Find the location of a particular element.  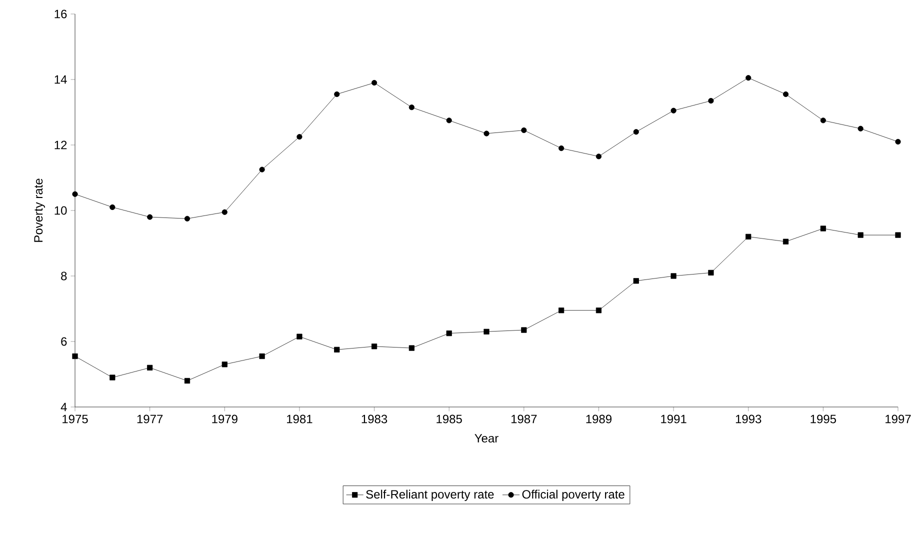

x-tick-label: 1977 is located at coordinates (150, 419).